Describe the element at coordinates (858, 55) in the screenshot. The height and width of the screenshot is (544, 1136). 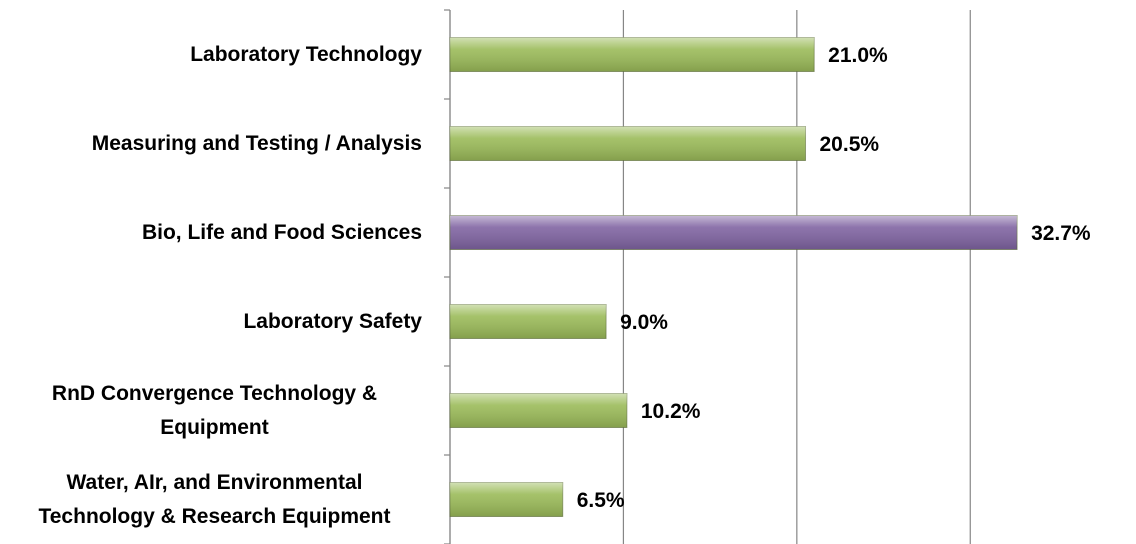
I see `value-label: 21.0%` at that location.